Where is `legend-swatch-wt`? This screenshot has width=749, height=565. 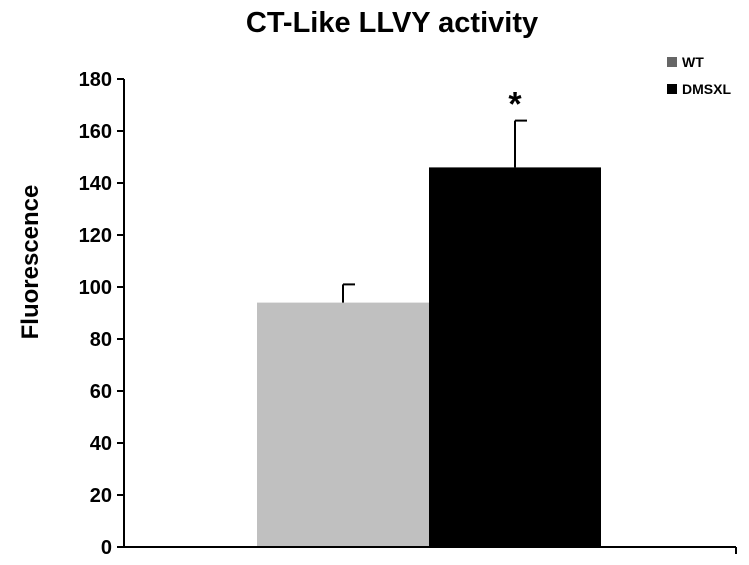
legend-swatch-wt is located at coordinates (672, 62).